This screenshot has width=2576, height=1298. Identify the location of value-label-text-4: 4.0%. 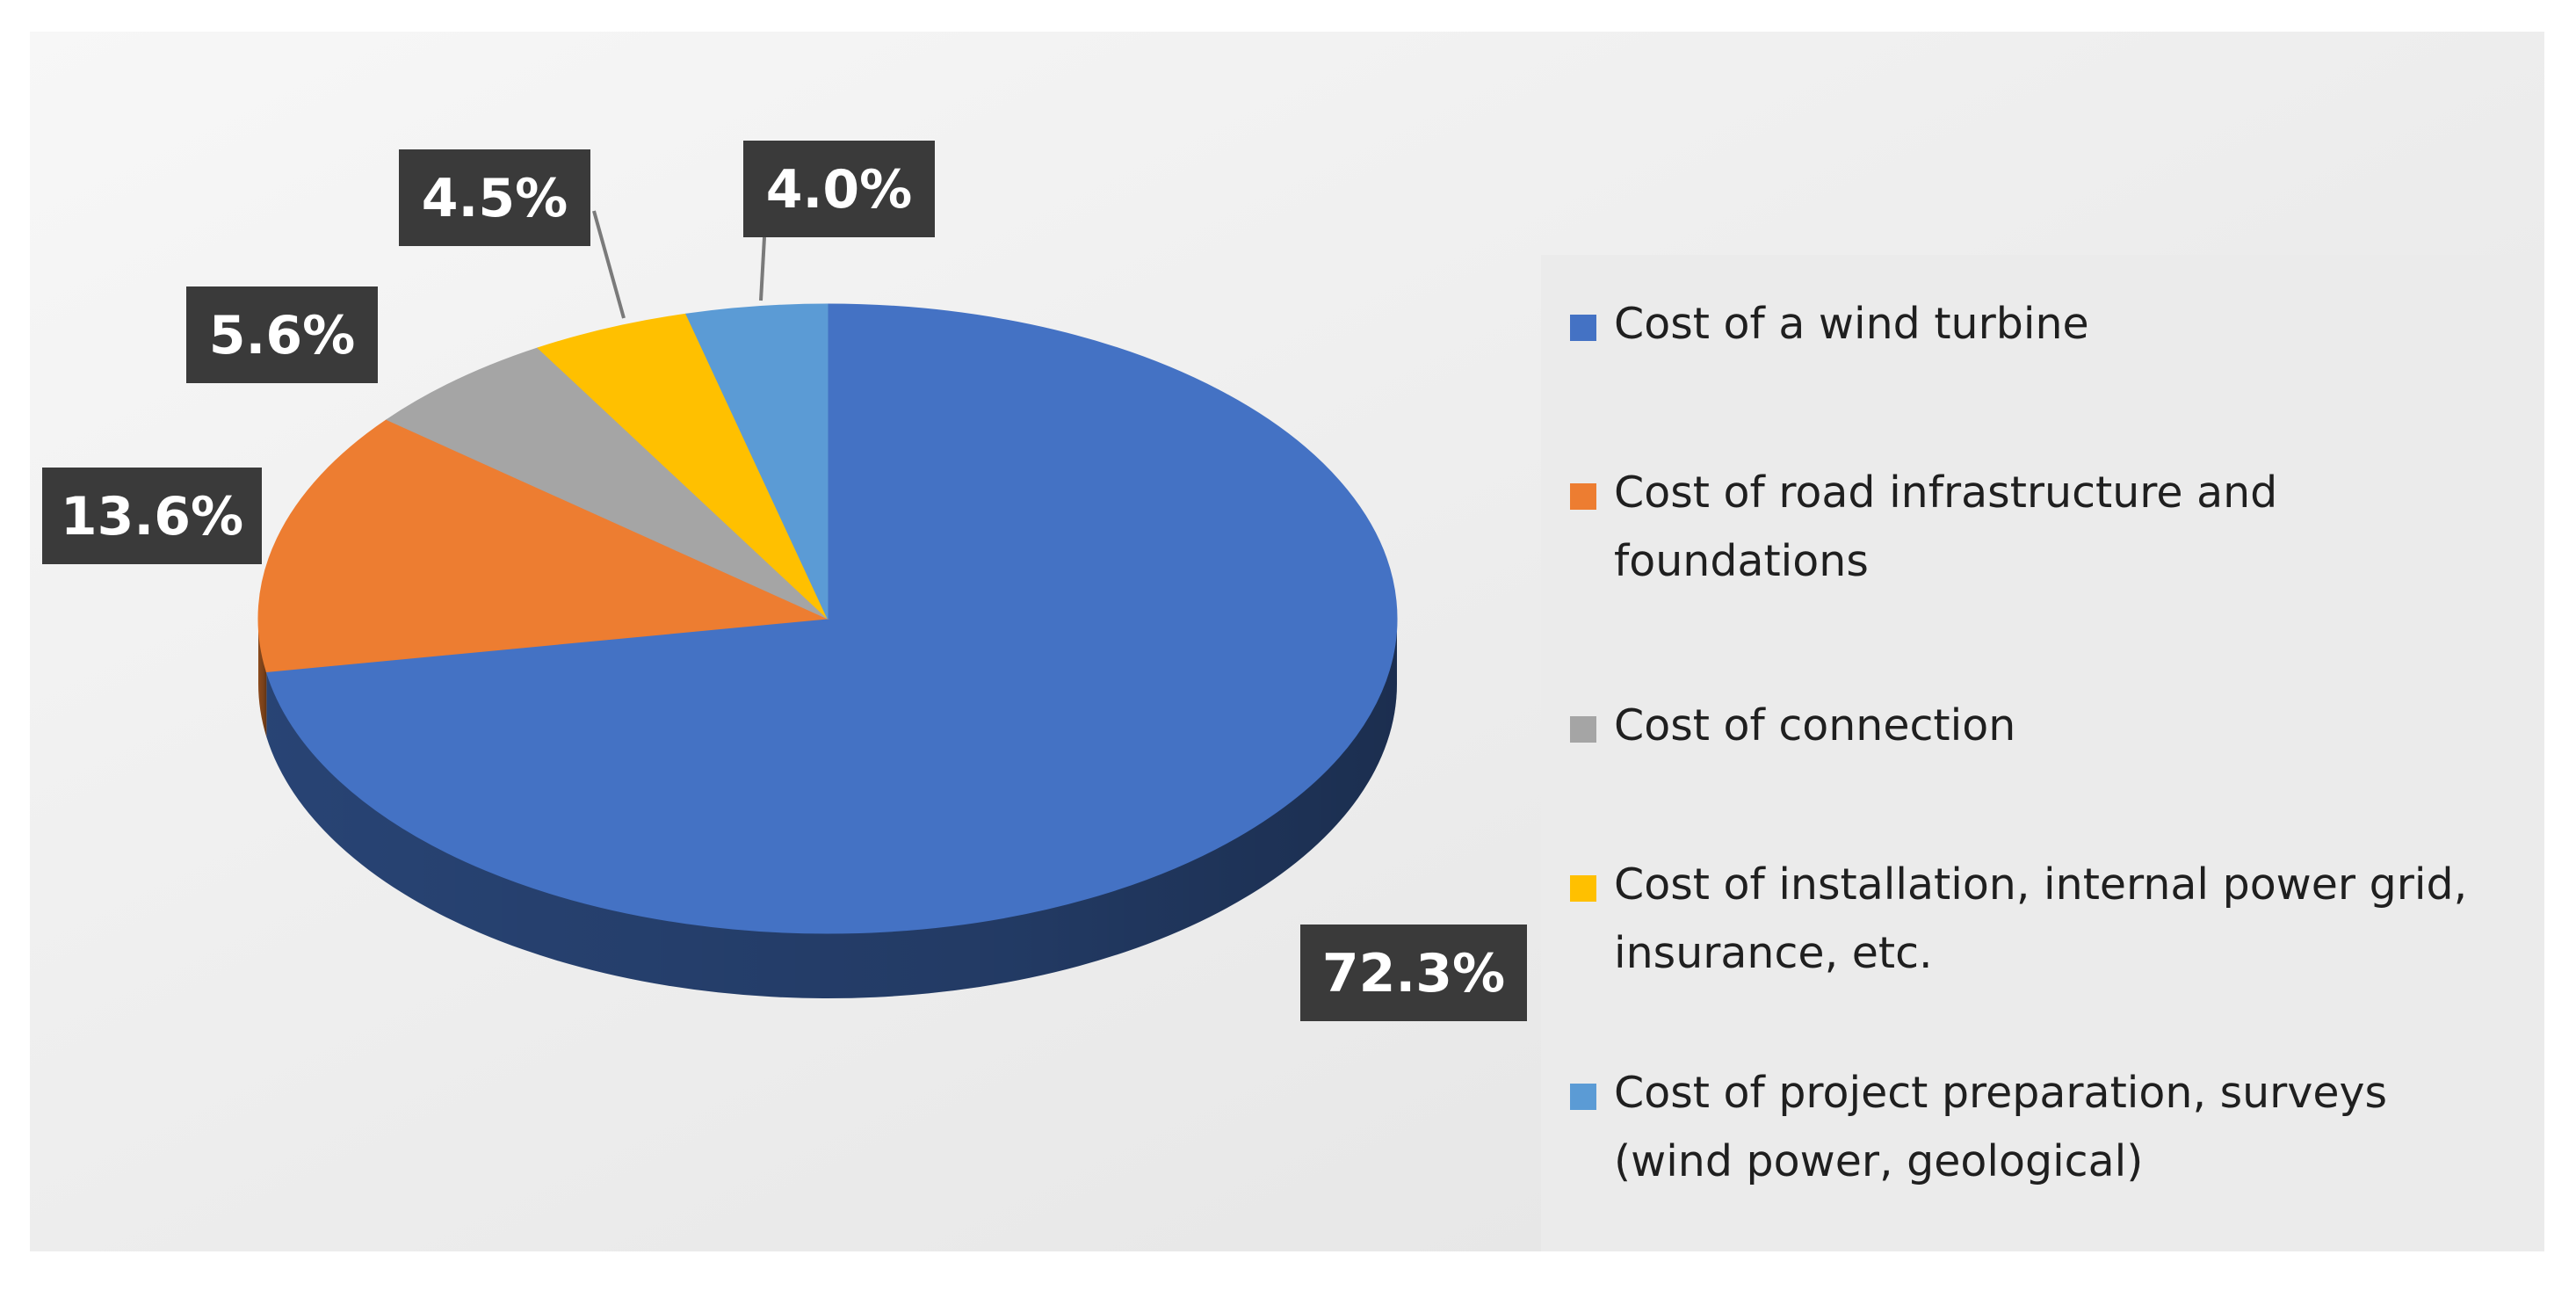
(839, 190).